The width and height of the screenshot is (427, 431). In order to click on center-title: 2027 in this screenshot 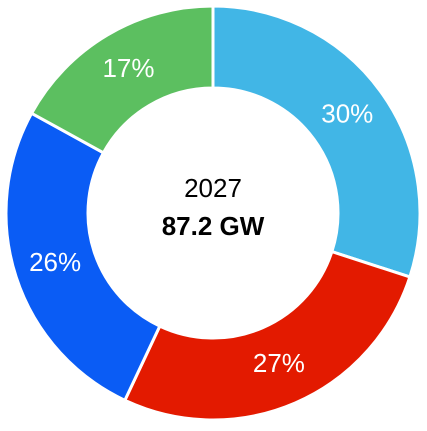, I will do `click(213, 188)`.